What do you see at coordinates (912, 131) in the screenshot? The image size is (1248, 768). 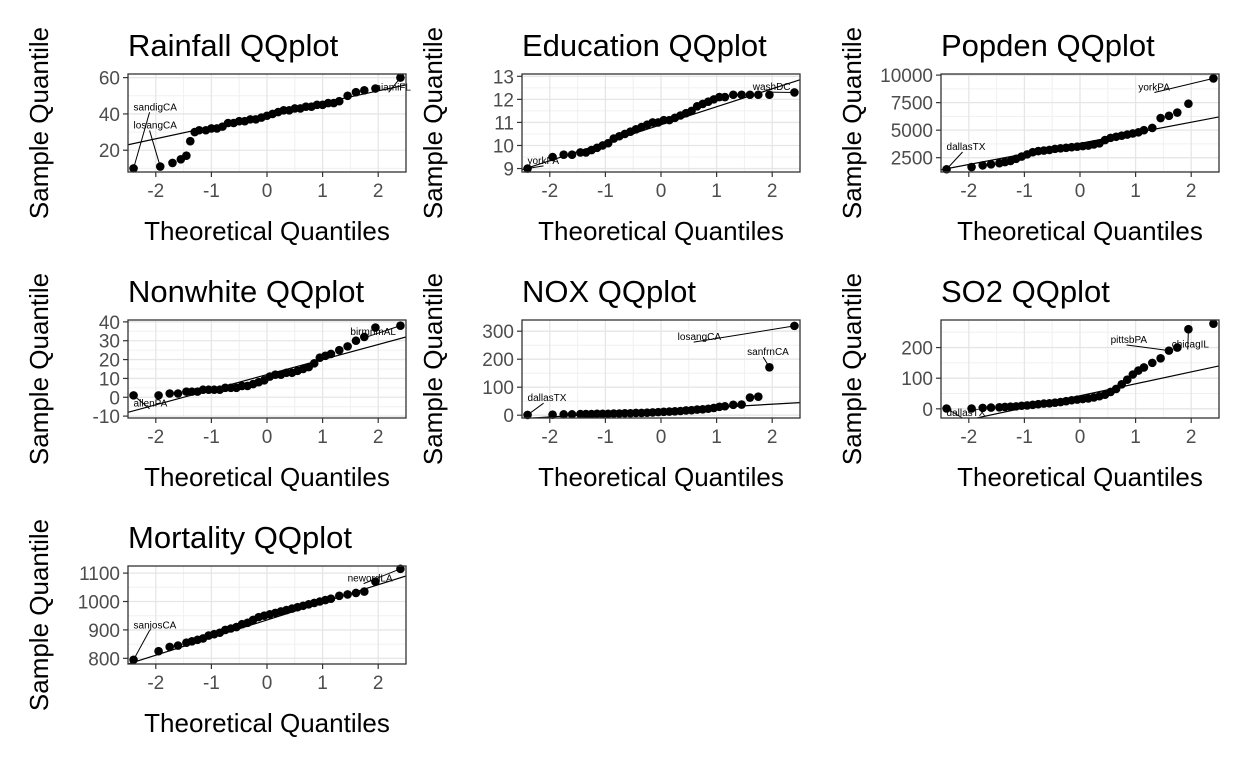 I see `y-tick-label: 5000` at bounding box center [912, 131].